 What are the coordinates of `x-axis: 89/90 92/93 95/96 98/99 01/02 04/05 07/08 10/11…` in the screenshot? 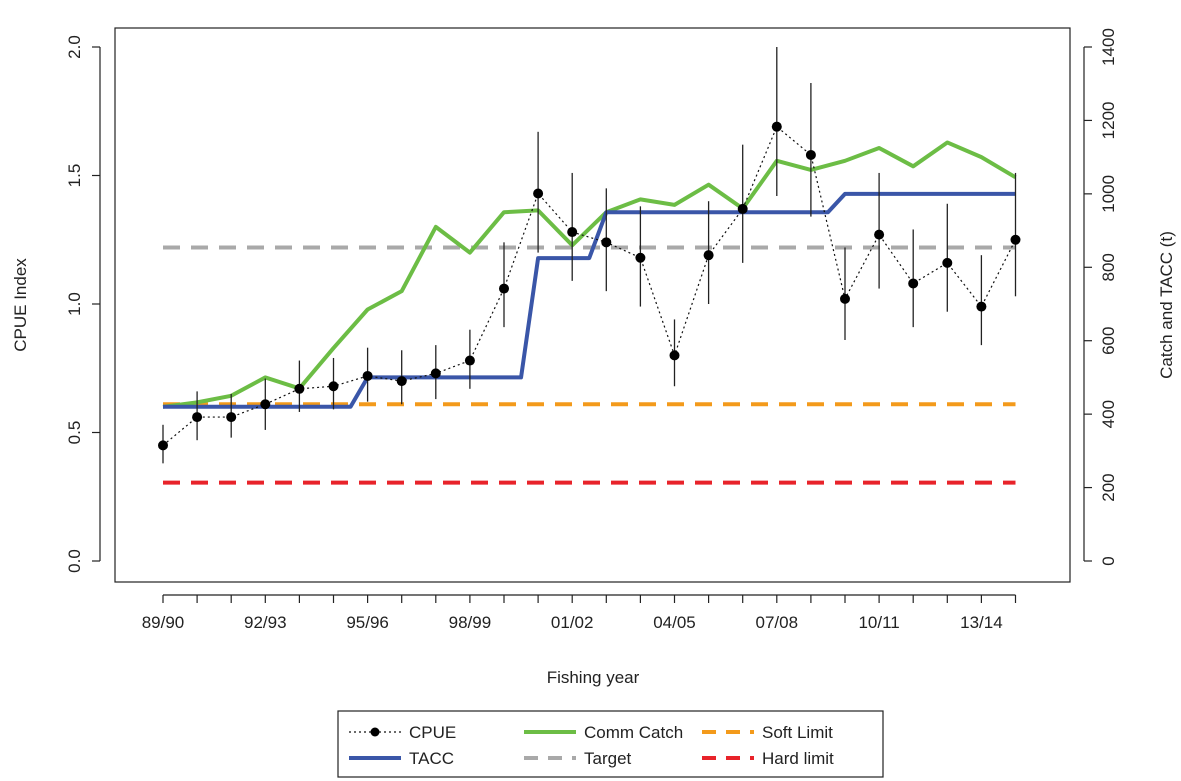 It's located at (579, 613).